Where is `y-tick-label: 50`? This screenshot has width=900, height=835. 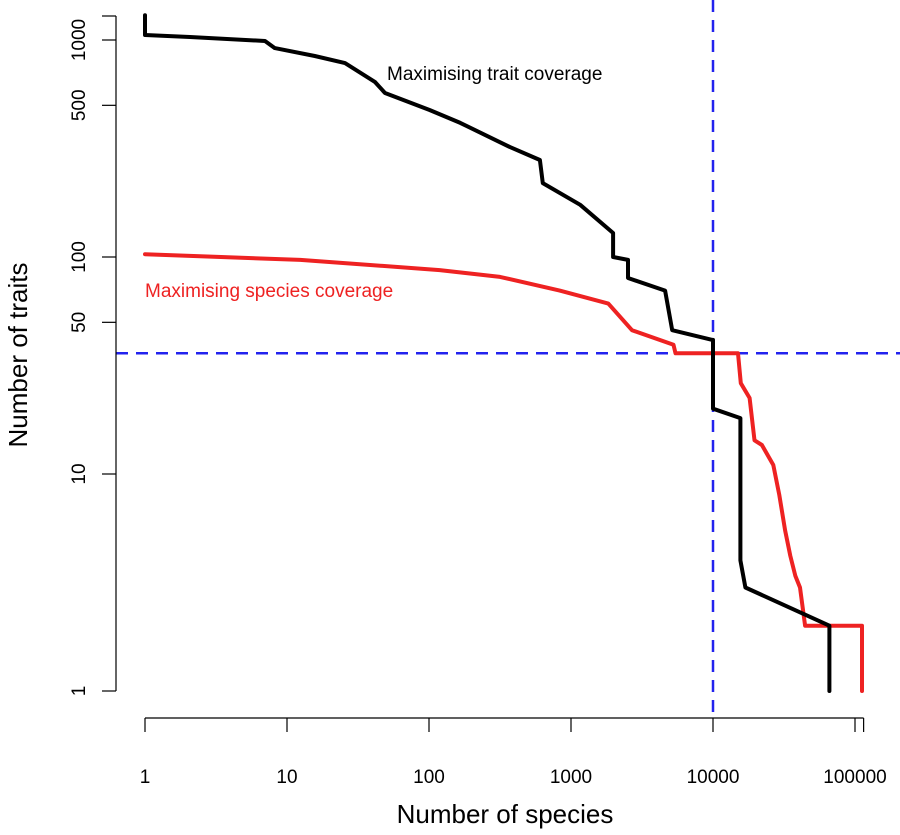 y-tick-label: 50 is located at coordinates (79, 322).